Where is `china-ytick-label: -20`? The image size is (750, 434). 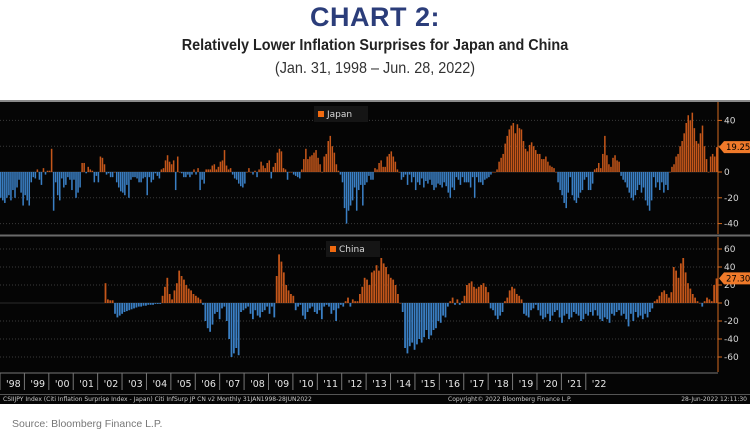 china-ytick-label: -20 is located at coordinates (731, 322).